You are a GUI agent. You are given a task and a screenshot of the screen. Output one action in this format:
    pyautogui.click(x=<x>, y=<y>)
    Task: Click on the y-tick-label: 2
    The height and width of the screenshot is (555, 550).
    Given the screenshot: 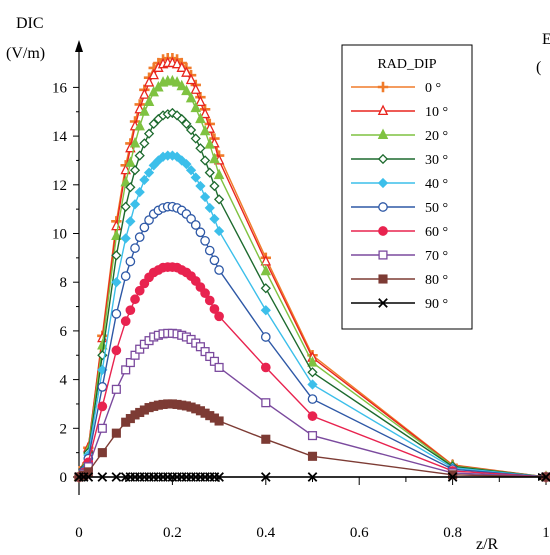 What is the action you would take?
    pyautogui.click(x=64, y=429)
    